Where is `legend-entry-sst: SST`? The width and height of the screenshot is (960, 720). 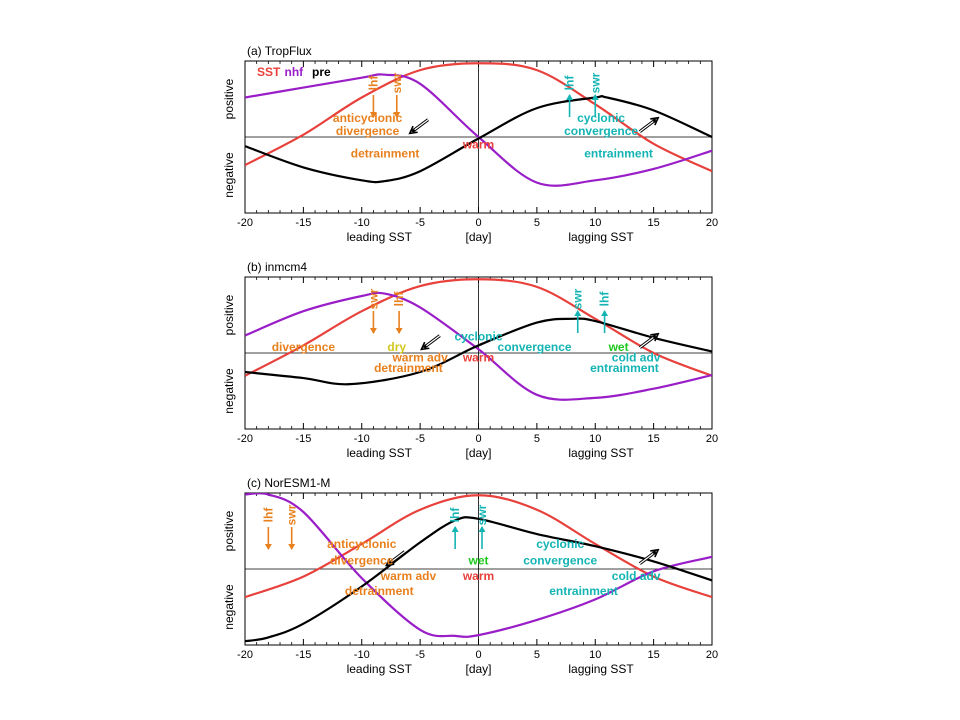
legend-entry-sst: SST is located at coordinates (269, 72).